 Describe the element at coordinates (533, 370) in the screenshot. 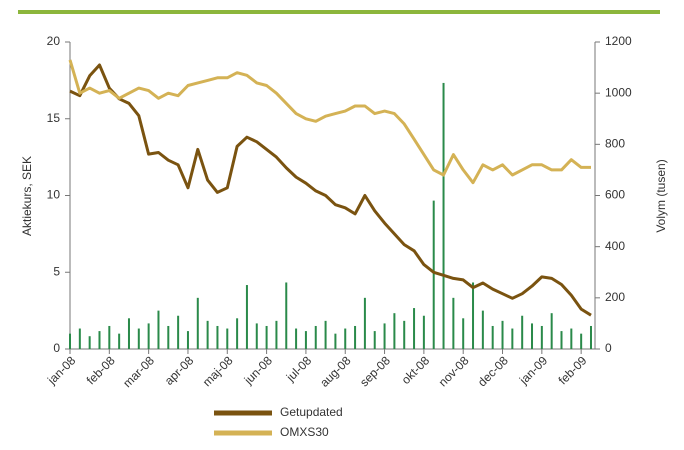

I see `x-tick-label: jan-09` at that location.